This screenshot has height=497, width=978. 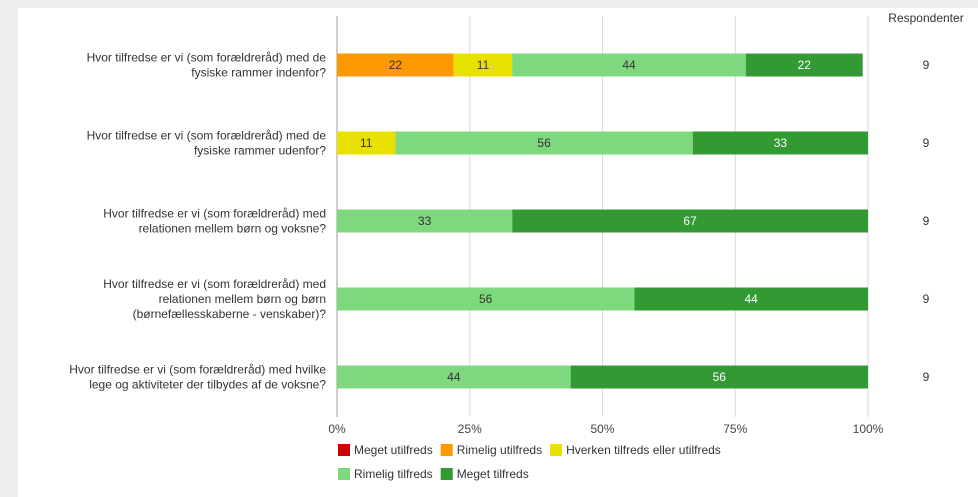 I want to click on x-tick-label: 0%, so click(x=337, y=429).